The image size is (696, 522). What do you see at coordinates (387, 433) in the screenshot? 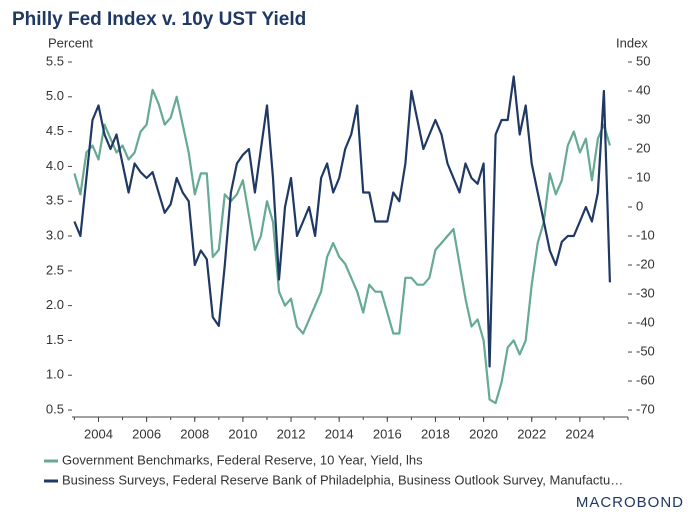
I see `x-tick-label: 2016` at bounding box center [387, 433].